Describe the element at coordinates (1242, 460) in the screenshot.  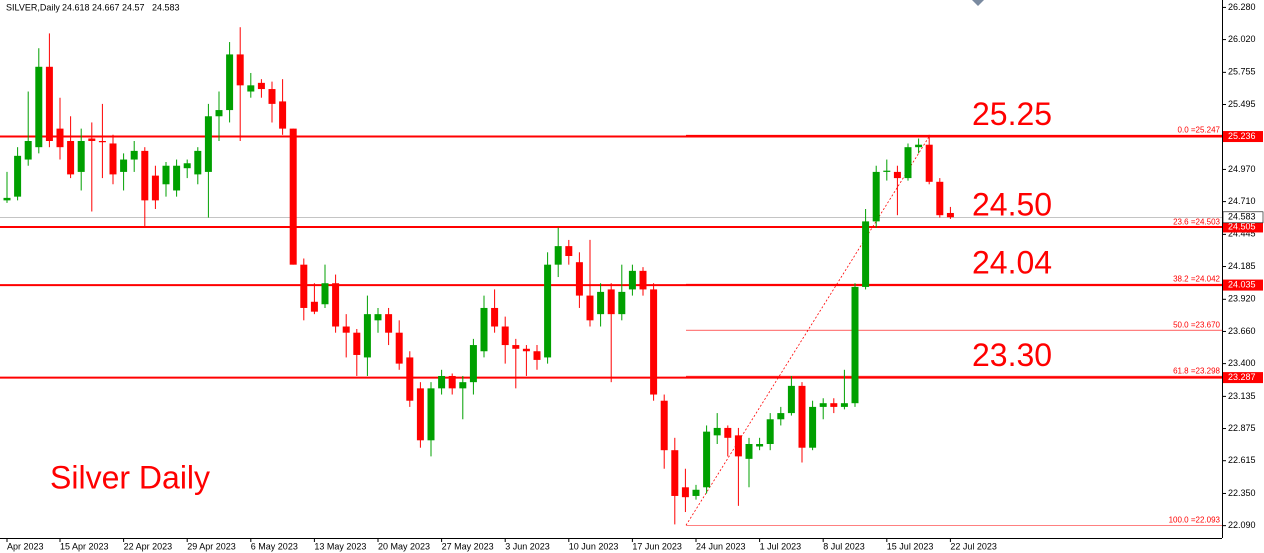
I see `y-tick-label: 22.615` at that location.